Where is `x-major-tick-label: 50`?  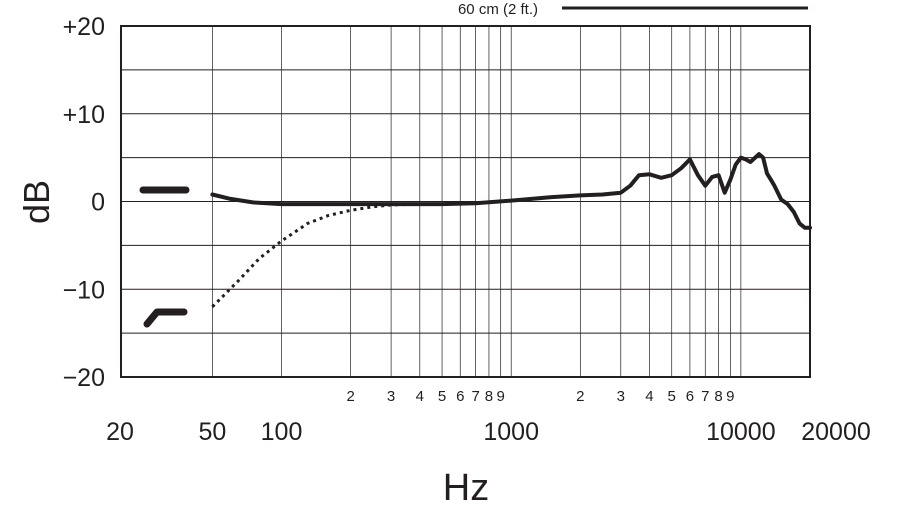
x-major-tick-label: 50 is located at coordinates (212, 432).